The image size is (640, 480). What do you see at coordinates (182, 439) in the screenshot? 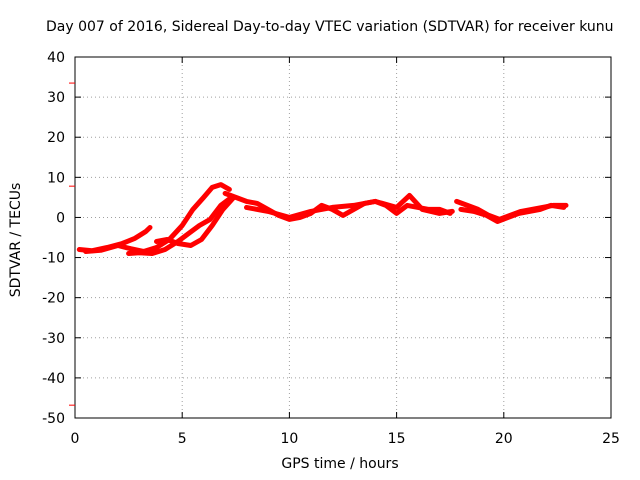
I see `x-tick-label: 5` at bounding box center [182, 439].